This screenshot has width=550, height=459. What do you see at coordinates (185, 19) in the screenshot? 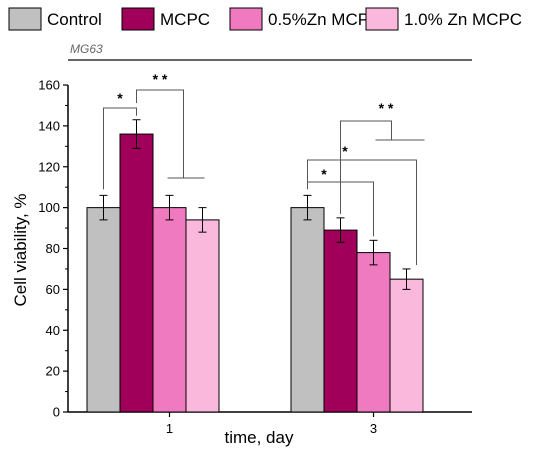
I see `legend-label: MCPC` at bounding box center [185, 19].